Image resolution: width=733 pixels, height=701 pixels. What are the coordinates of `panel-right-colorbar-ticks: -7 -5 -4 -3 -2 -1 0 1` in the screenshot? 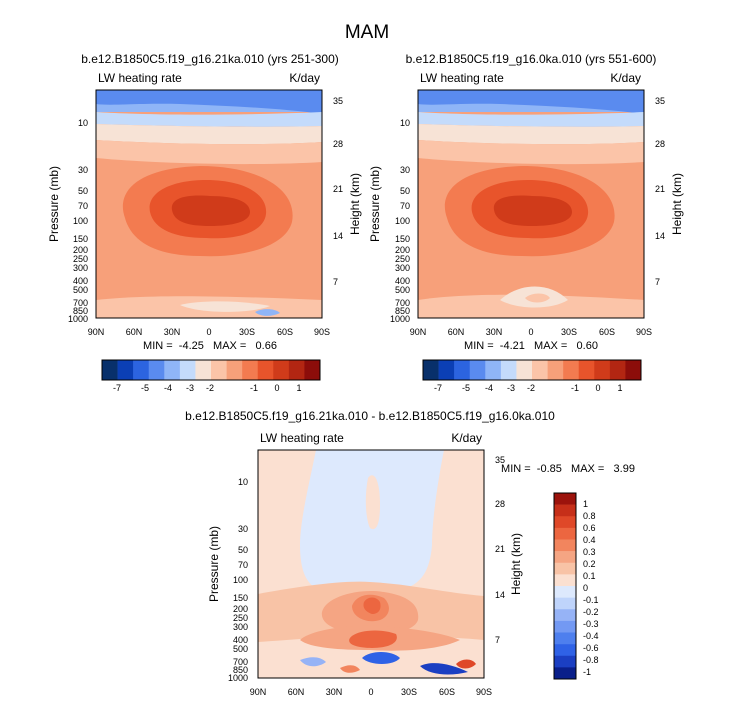 It's located at (528, 388).